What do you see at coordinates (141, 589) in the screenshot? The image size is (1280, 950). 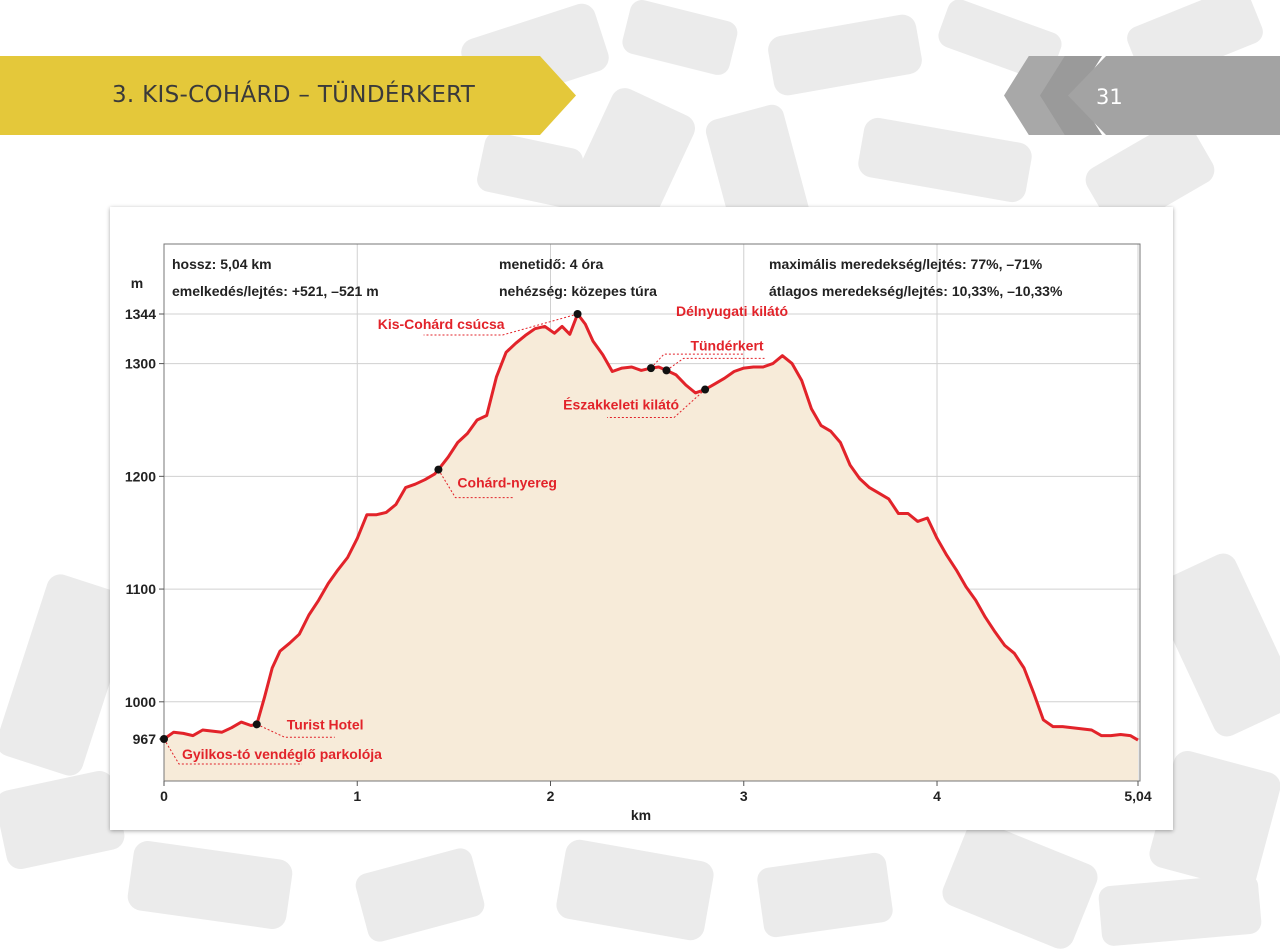 I see `y-tick-label: 1100` at bounding box center [141, 589].